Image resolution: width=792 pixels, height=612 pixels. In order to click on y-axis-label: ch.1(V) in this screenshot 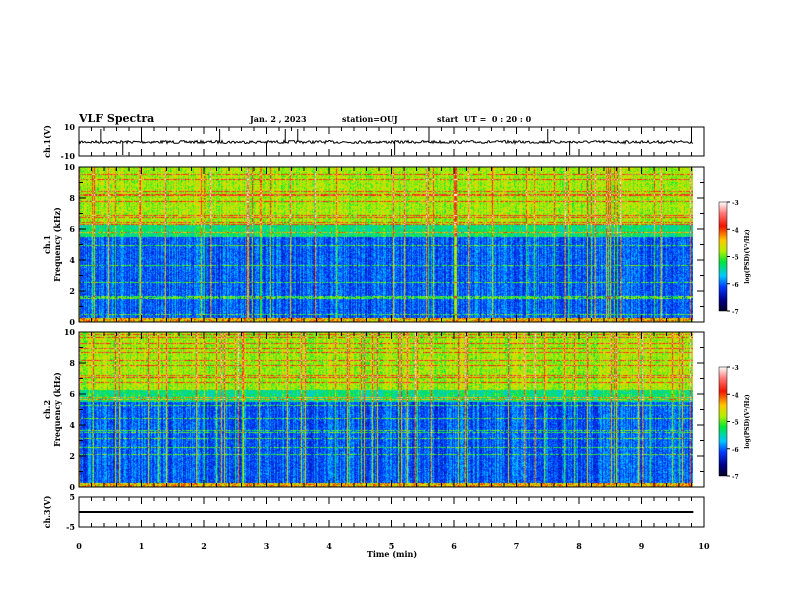, I will do `click(47, 141)`.